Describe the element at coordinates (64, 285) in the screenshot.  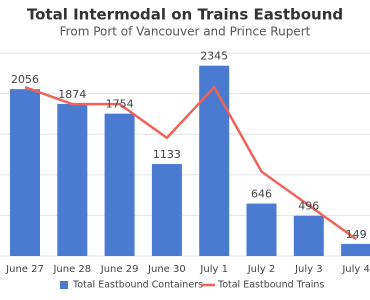
I see `legend-swatch` at that location.